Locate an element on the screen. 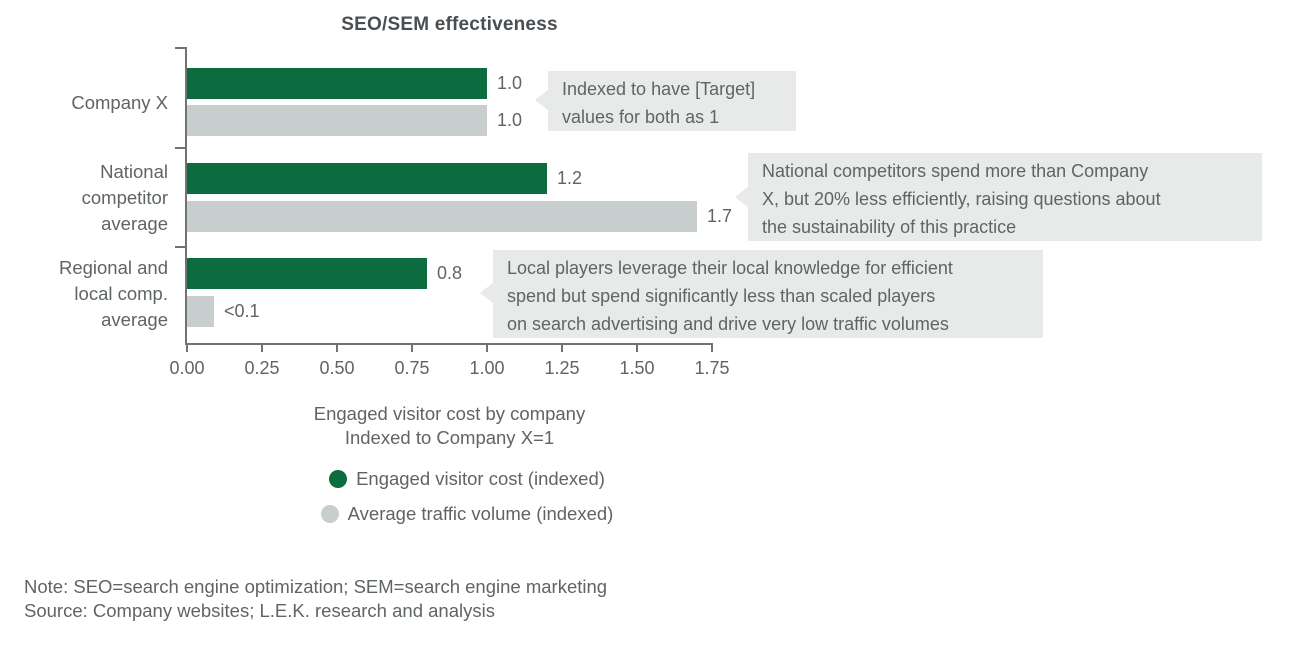 This screenshot has height=656, width=1300. legend-label: Average traffic volume (indexed) is located at coordinates (480, 513).